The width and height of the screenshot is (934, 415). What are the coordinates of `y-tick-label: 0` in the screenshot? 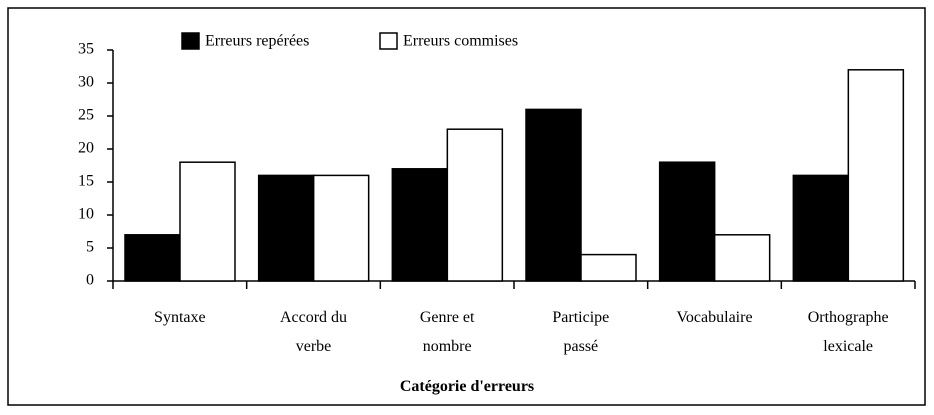 It's located at (90, 280).